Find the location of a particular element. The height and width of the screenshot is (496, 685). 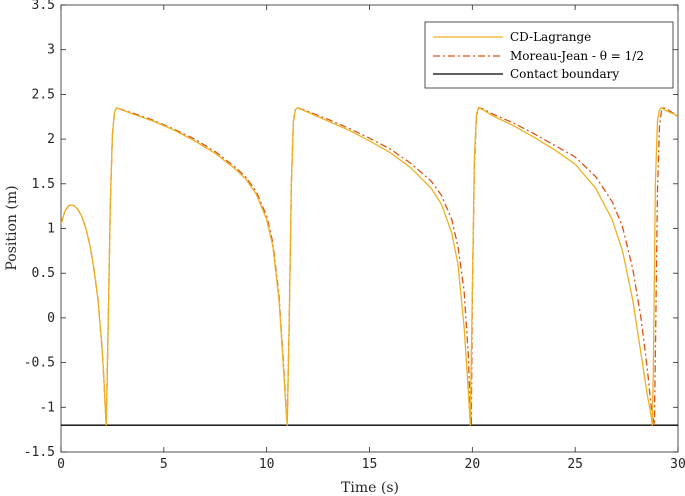

x-axis-title: Time (s) is located at coordinates (370, 488).